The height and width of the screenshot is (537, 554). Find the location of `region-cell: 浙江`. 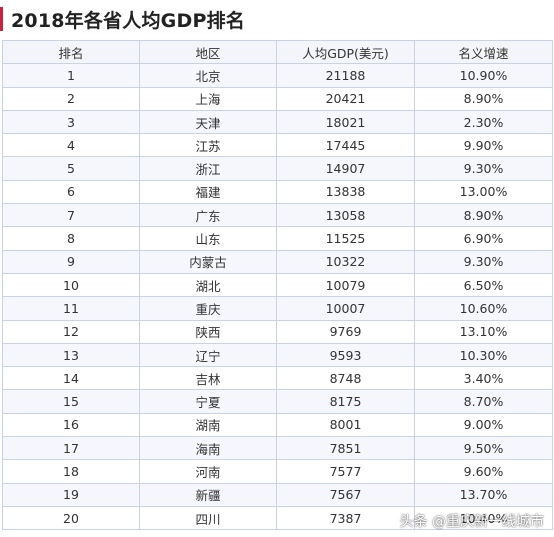

region-cell: 浙江 is located at coordinates (208, 168).